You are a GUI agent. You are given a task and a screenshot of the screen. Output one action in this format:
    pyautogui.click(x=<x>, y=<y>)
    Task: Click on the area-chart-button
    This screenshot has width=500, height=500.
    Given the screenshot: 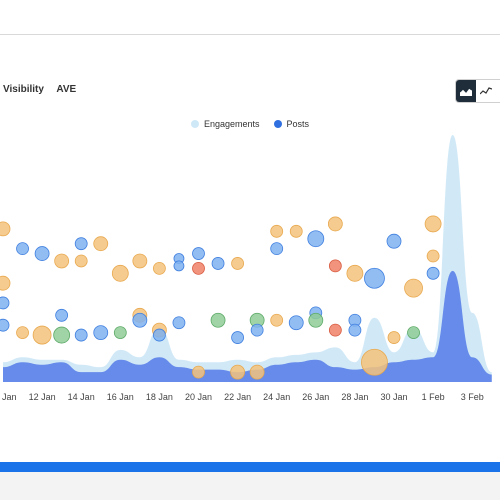 What is the action you would take?
    pyautogui.click(x=466, y=91)
    